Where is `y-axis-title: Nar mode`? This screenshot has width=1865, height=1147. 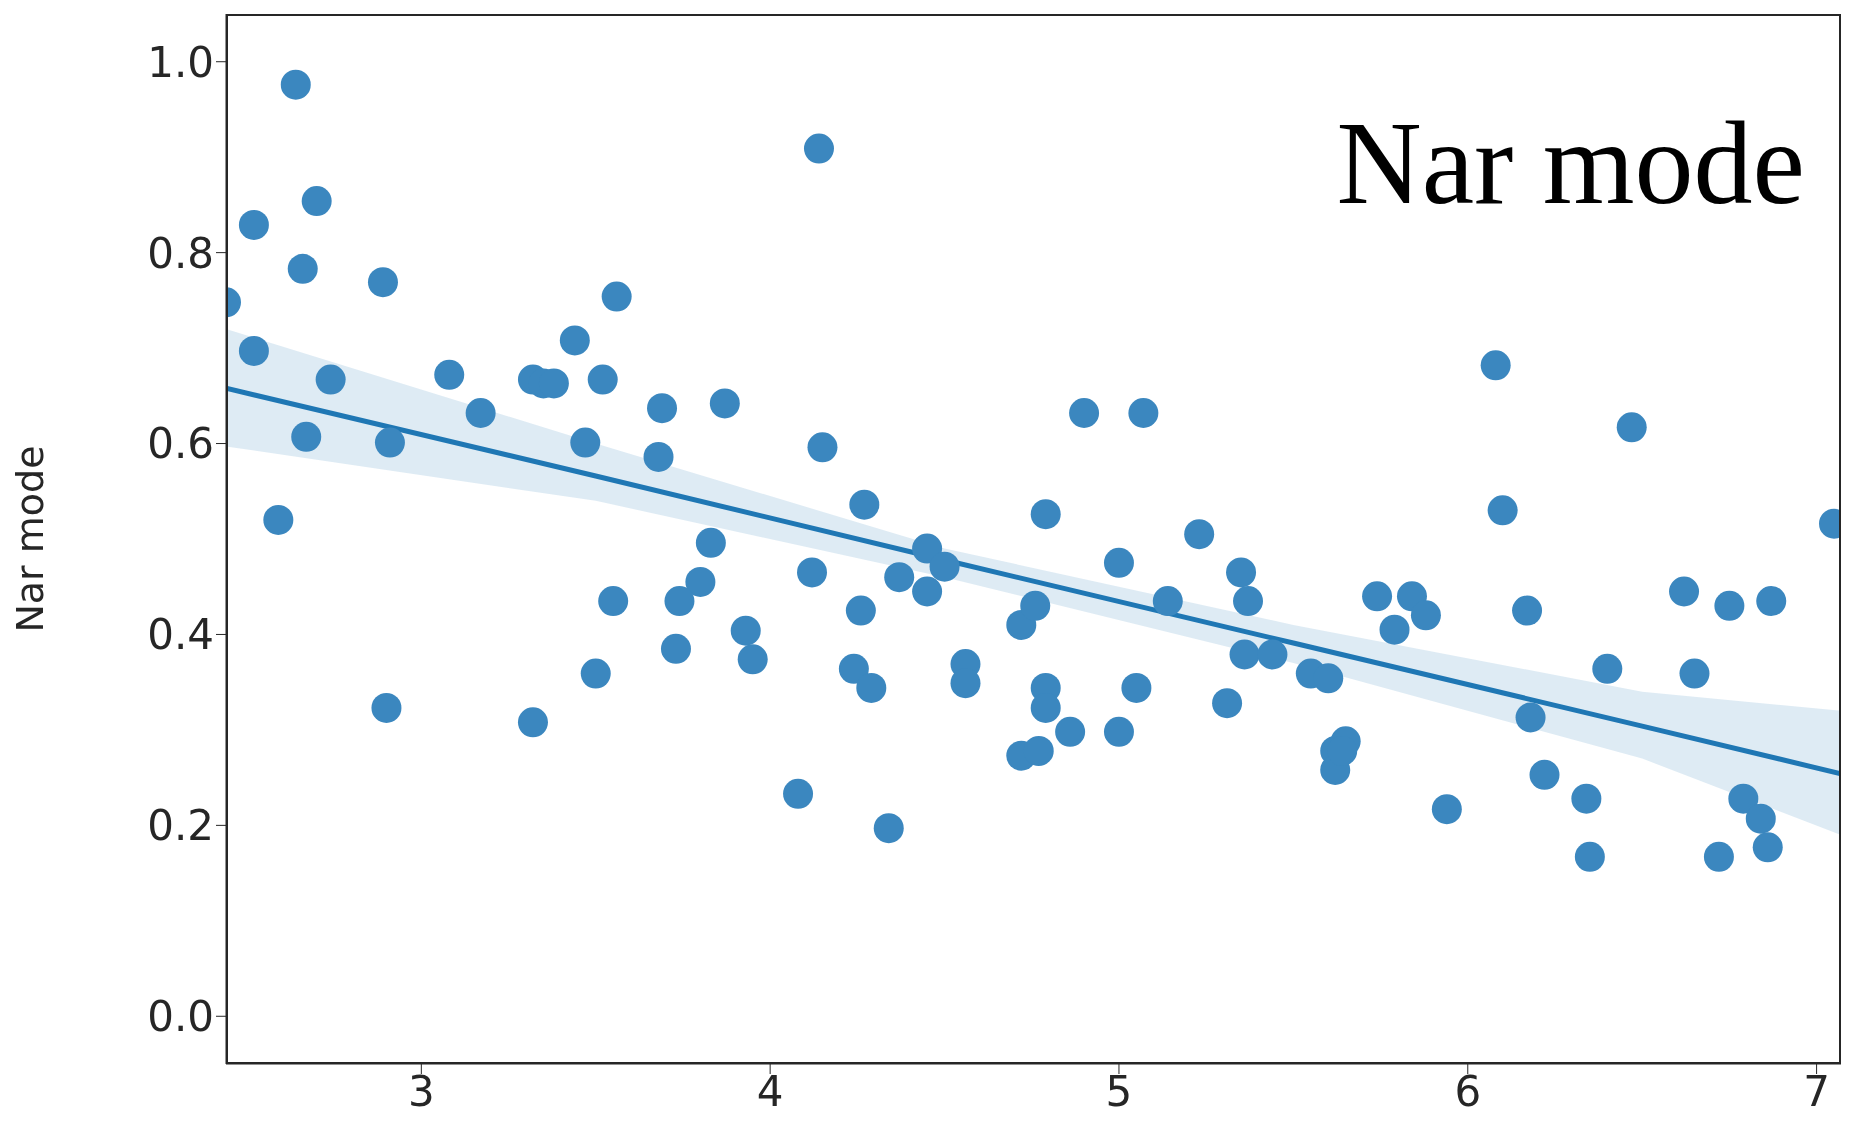
y-axis-title: Nar mode is located at coordinates (30, 539).